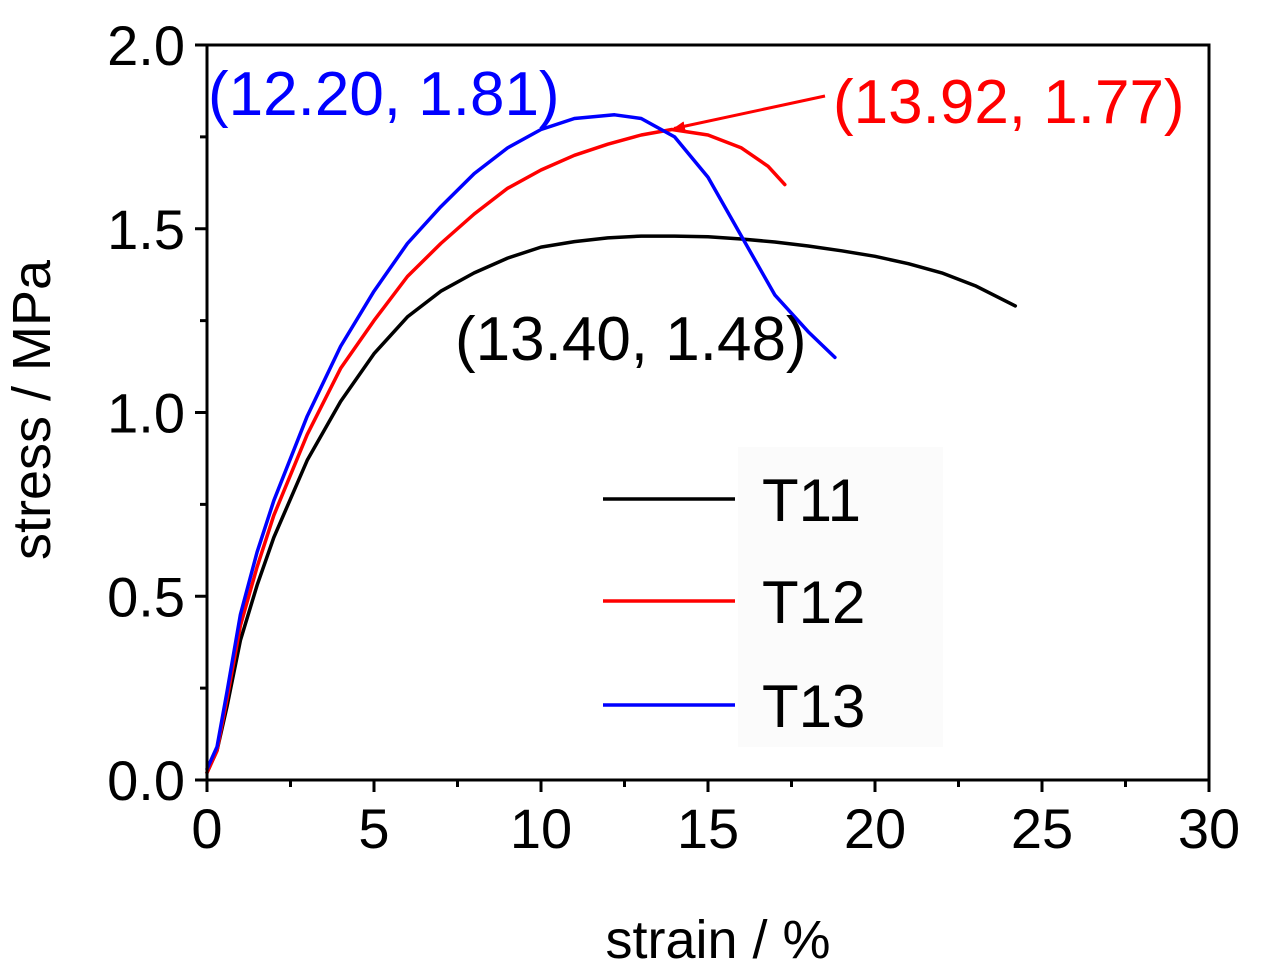 This screenshot has width=1261, height=963. What do you see at coordinates (541, 828) in the screenshot?
I see `x-tick-label: 10` at bounding box center [541, 828].